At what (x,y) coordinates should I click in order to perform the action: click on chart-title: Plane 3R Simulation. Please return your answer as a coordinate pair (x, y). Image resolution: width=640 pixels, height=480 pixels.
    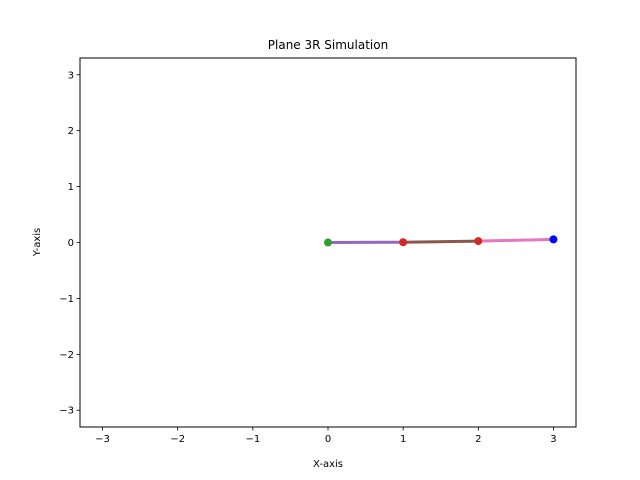
    Looking at the image, I should click on (328, 45).